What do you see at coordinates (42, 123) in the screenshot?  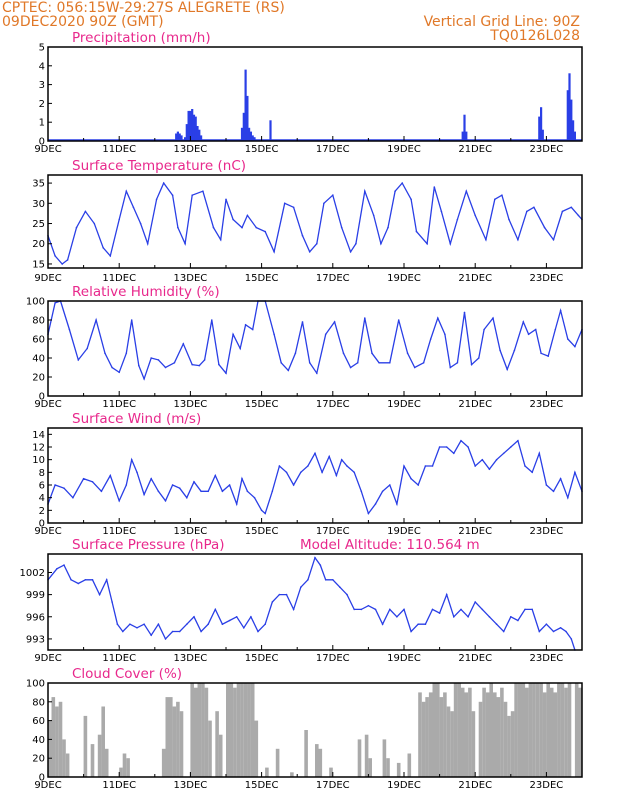 I see `y-tick-label: 1` at bounding box center [42, 123].